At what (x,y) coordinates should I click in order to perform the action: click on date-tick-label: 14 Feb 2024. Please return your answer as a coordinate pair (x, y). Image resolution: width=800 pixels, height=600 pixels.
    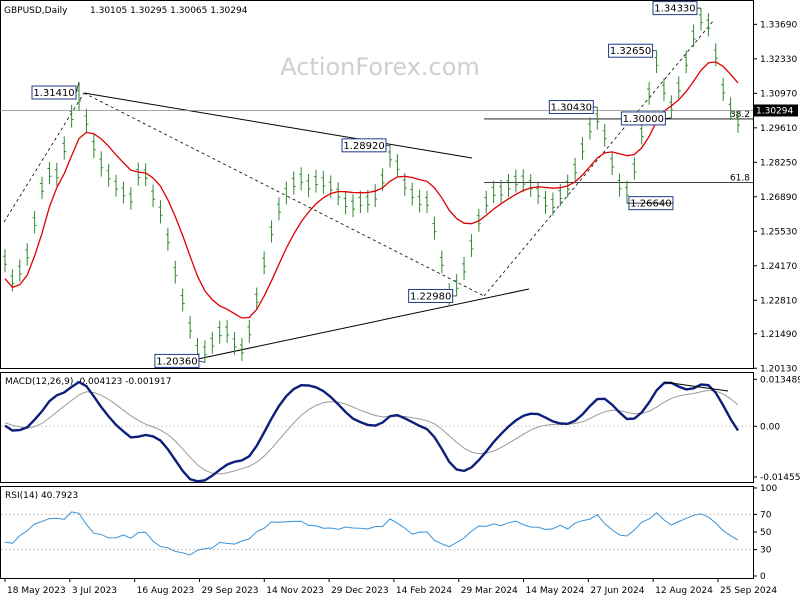
    Looking at the image, I should click on (424, 591).